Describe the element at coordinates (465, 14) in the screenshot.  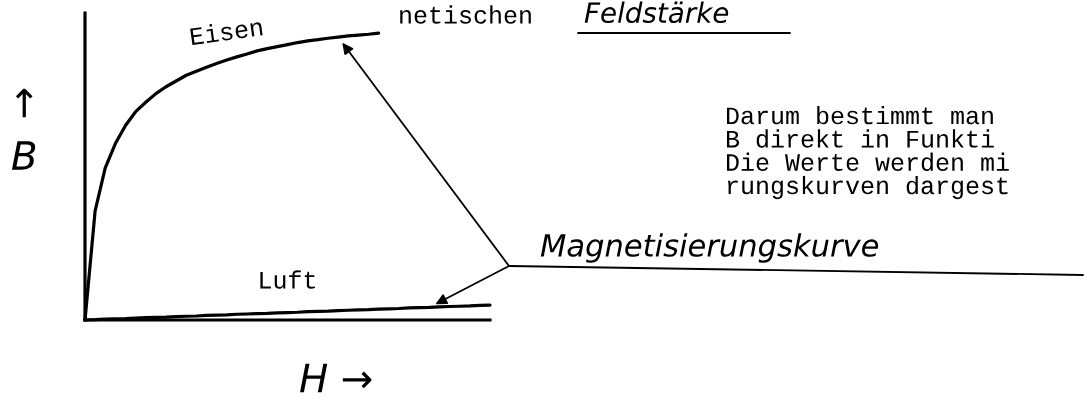
I see `text: netischen` at that location.